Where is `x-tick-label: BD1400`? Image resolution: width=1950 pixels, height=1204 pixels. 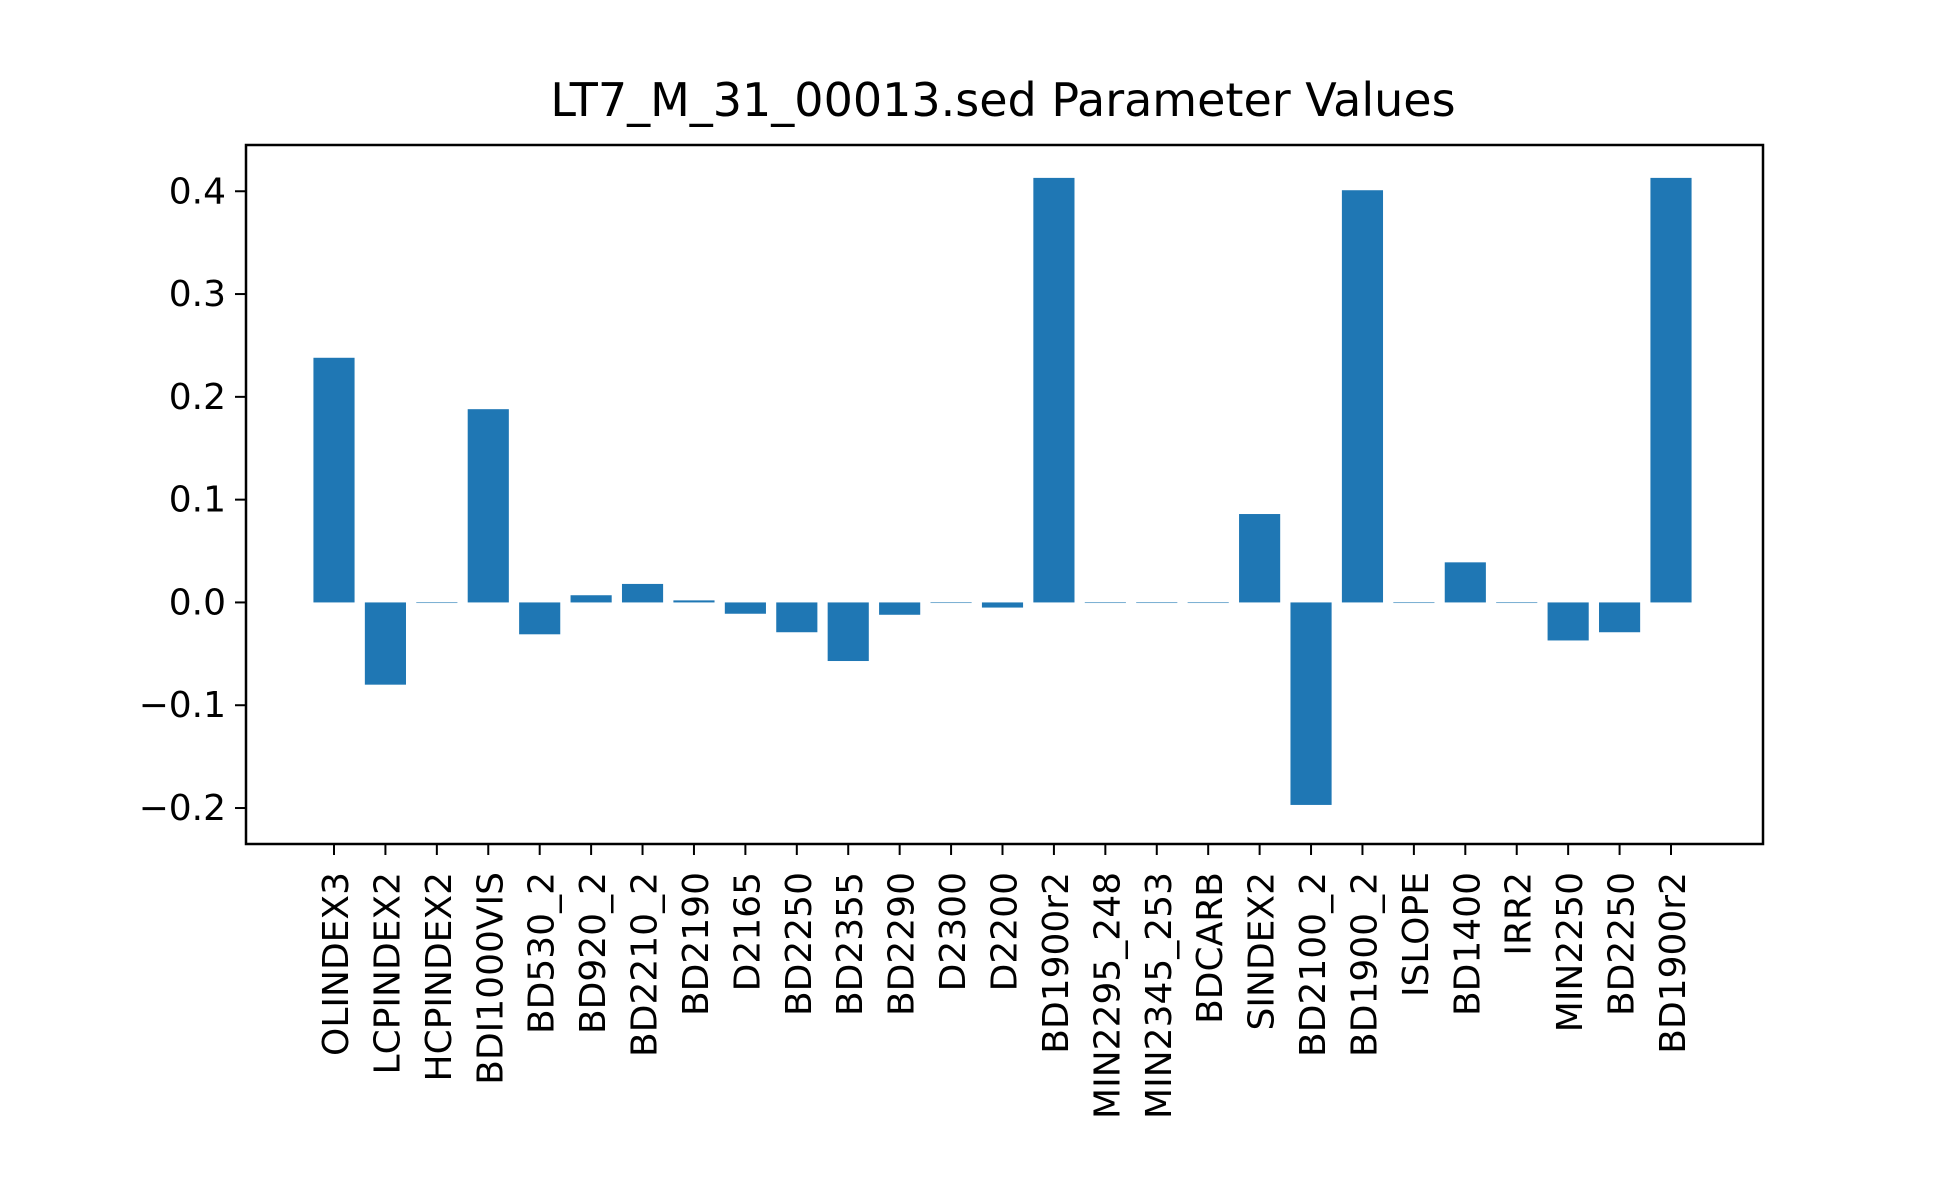 x-tick-label: BD1400 is located at coordinates (1467, 944).